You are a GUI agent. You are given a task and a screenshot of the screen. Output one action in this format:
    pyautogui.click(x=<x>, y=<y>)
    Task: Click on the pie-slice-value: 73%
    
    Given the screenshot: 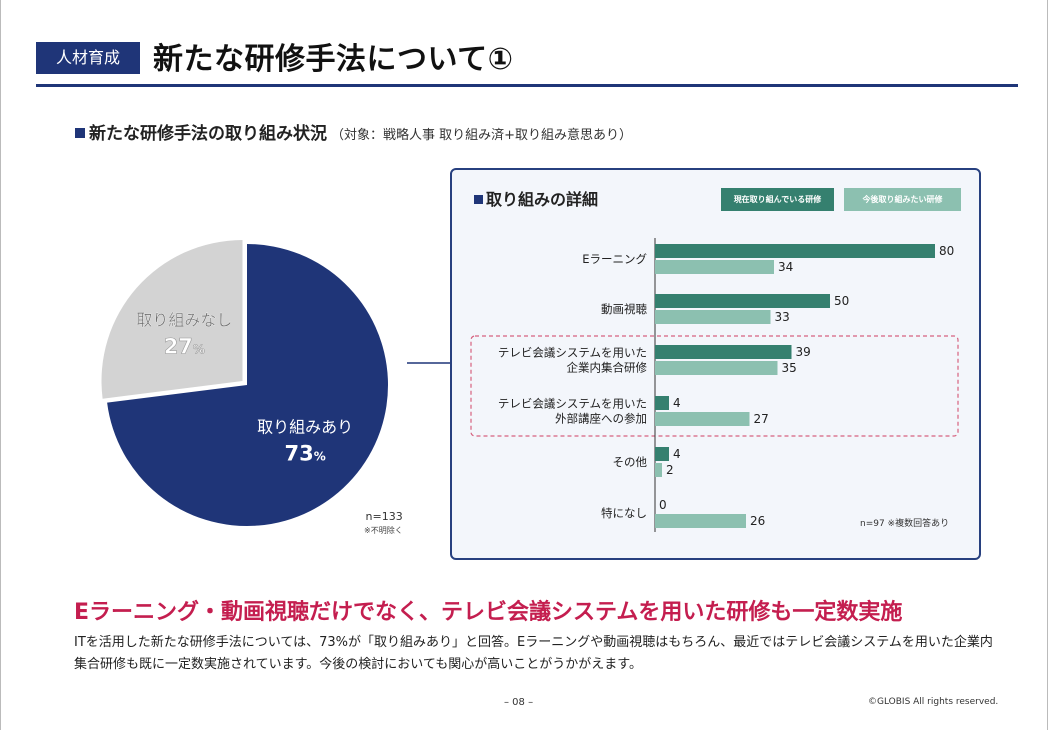 What is the action you would take?
    pyautogui.click(x=305, y=453)
    